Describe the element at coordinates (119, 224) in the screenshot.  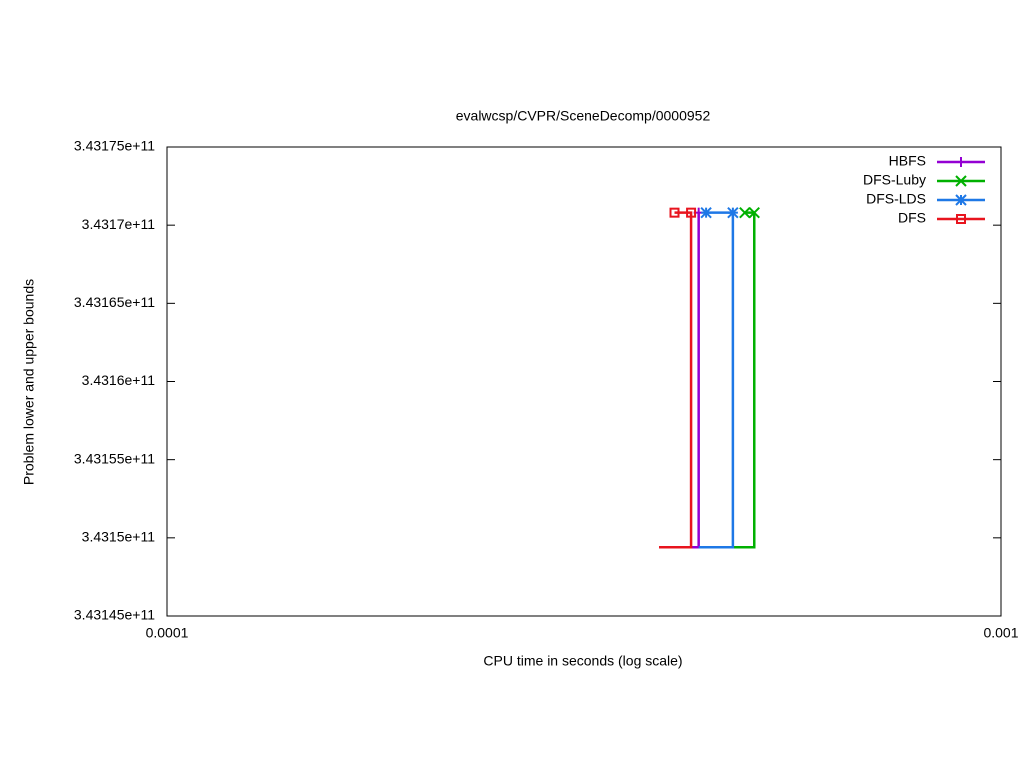
I see `y-tick-label: 3.4317e+11` at that location.